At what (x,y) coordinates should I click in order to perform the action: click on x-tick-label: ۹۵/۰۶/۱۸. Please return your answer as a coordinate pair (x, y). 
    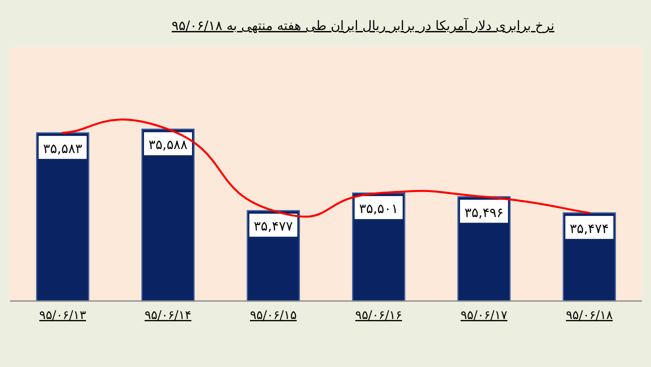
    Looking at the image, I should click on (590, 315).